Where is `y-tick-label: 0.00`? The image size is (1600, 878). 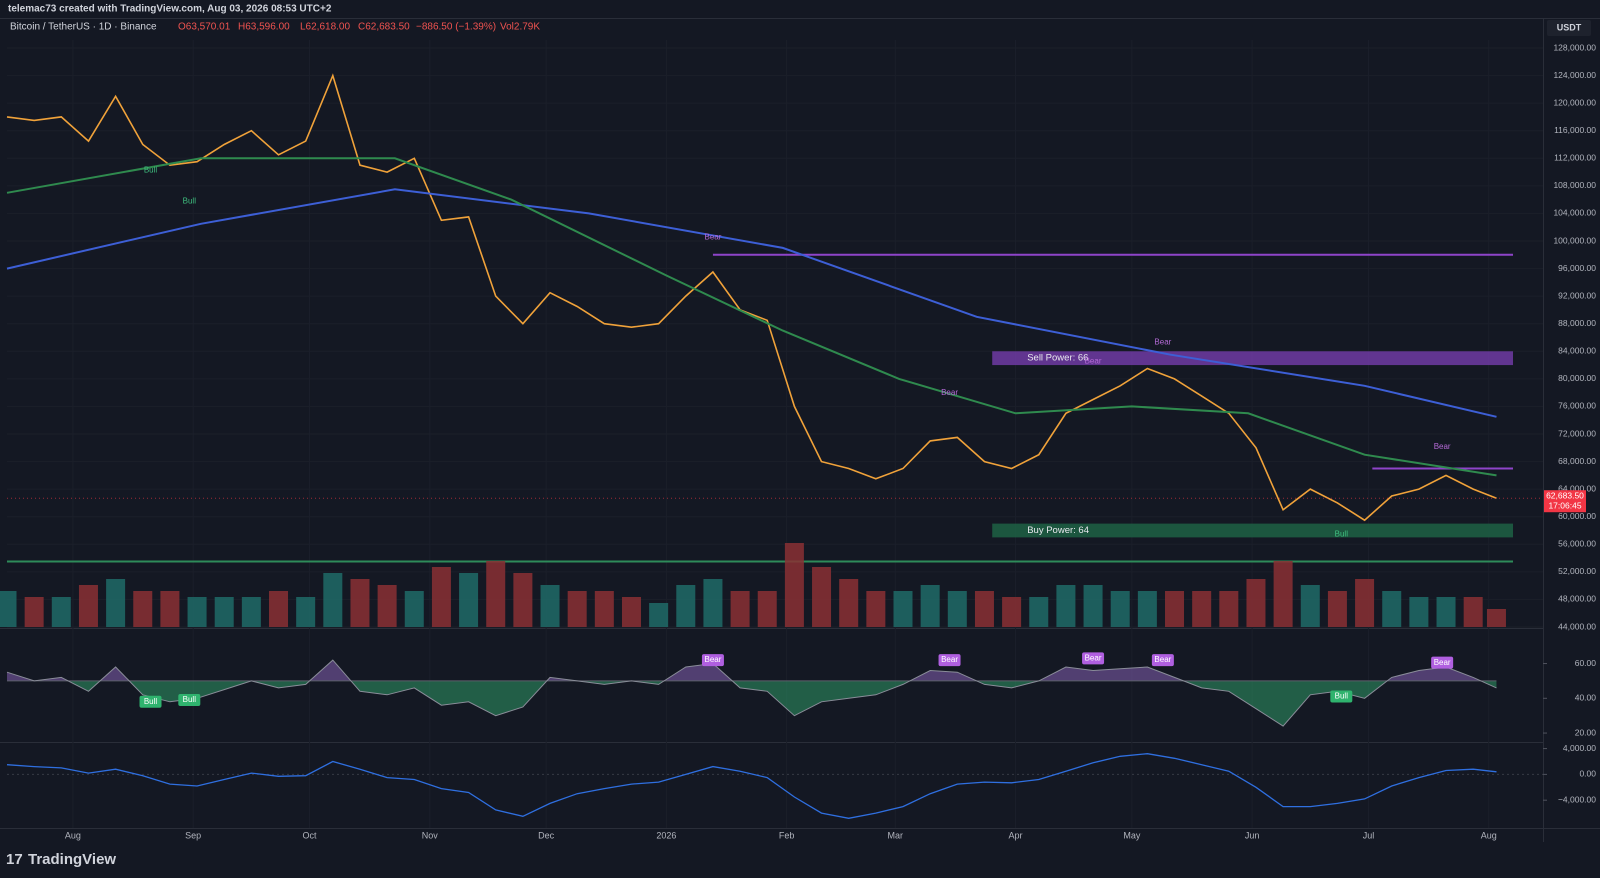
y-tick-label: 0.00 is located at coordinates (1587, 774).